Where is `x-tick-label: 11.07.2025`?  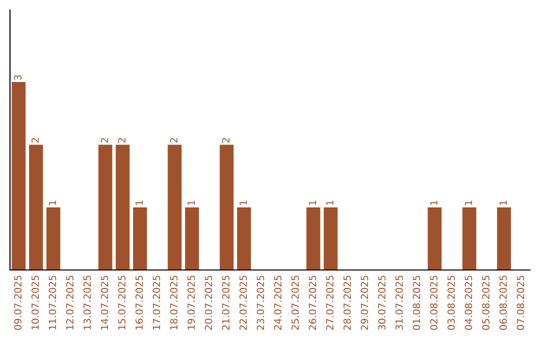
x-tick-label: 11.07.2025 is located at coordinates (52, 303).